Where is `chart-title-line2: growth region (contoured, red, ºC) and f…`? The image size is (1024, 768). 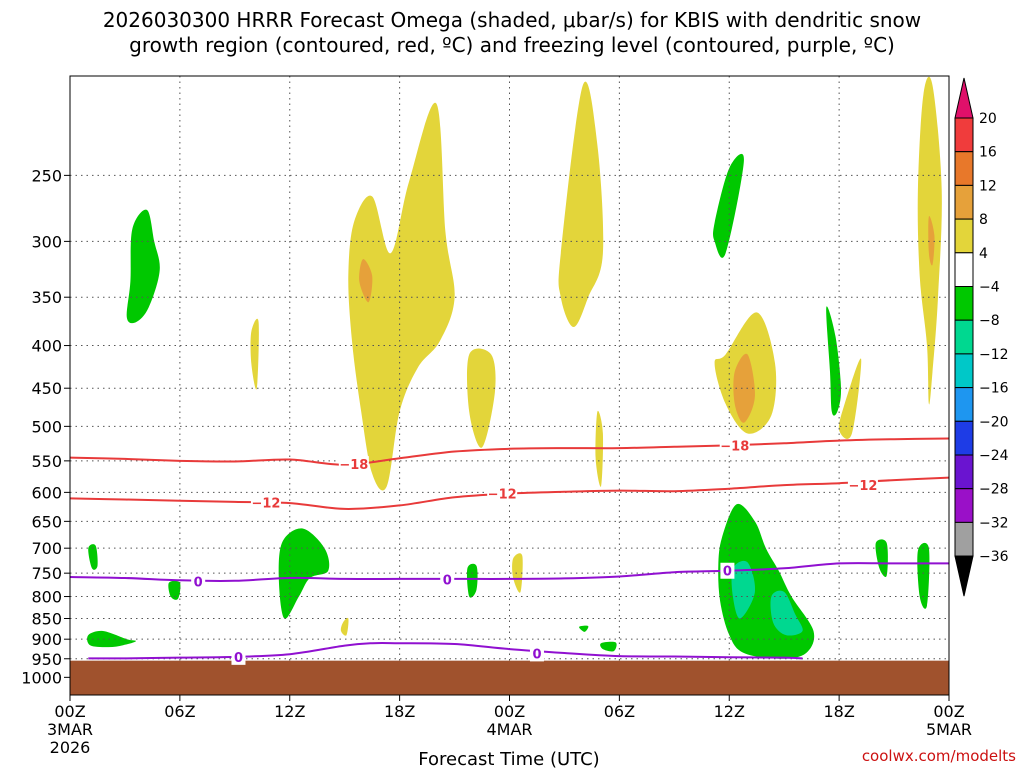 chart-title-line2: growth region (contoured, red, ºC) and f… is located at coordinates (512, 45).